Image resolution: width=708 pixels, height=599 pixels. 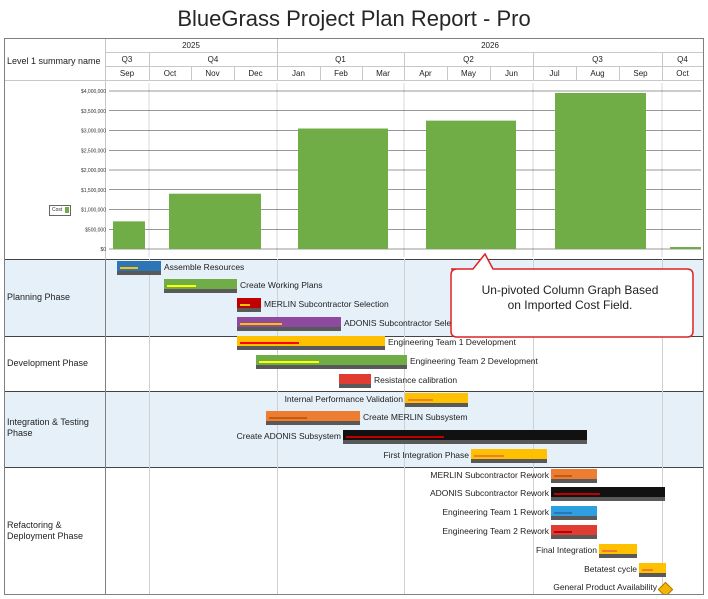 I want to click on year-divider, so click(x=277, y=45).